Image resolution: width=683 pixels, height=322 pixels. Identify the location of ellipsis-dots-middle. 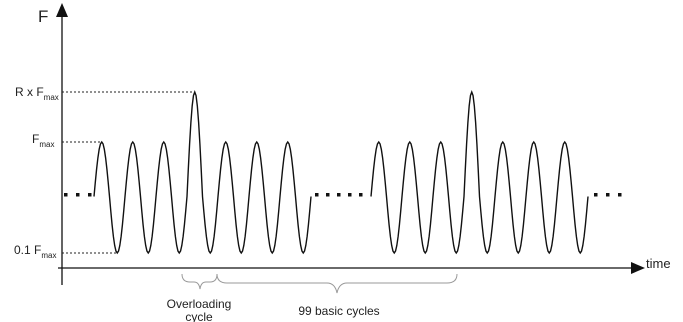
(339, 195).